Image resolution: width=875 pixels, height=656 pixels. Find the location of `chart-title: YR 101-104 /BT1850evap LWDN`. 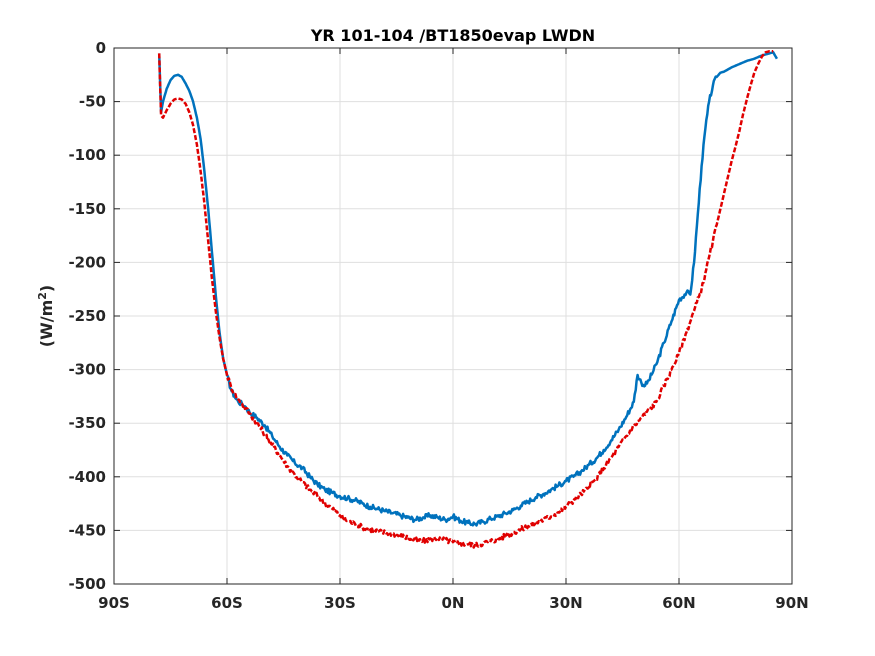

chart-title: YR 101-104 /BT1850evap LWDN is located at coordinates (452, 35).